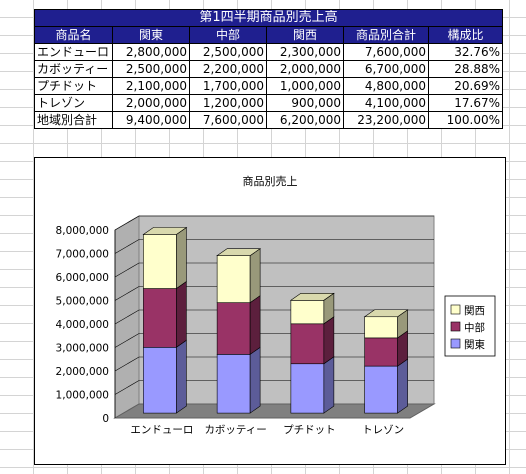 Image resolution: width=526 pixels, height=474 pixels. I want to click on y-tick-label: 3,000,000, so click(82, 349).